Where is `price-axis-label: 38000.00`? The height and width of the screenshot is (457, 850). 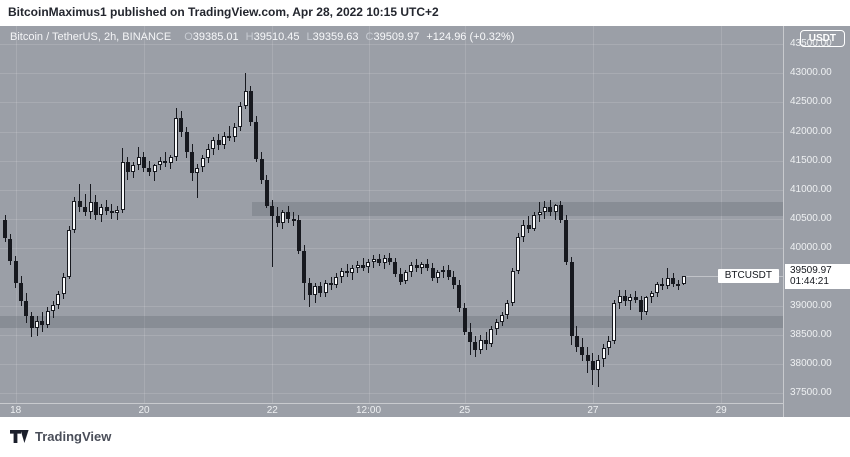 price-axis-label: 38000.00 is located at coordinates (811, 364).